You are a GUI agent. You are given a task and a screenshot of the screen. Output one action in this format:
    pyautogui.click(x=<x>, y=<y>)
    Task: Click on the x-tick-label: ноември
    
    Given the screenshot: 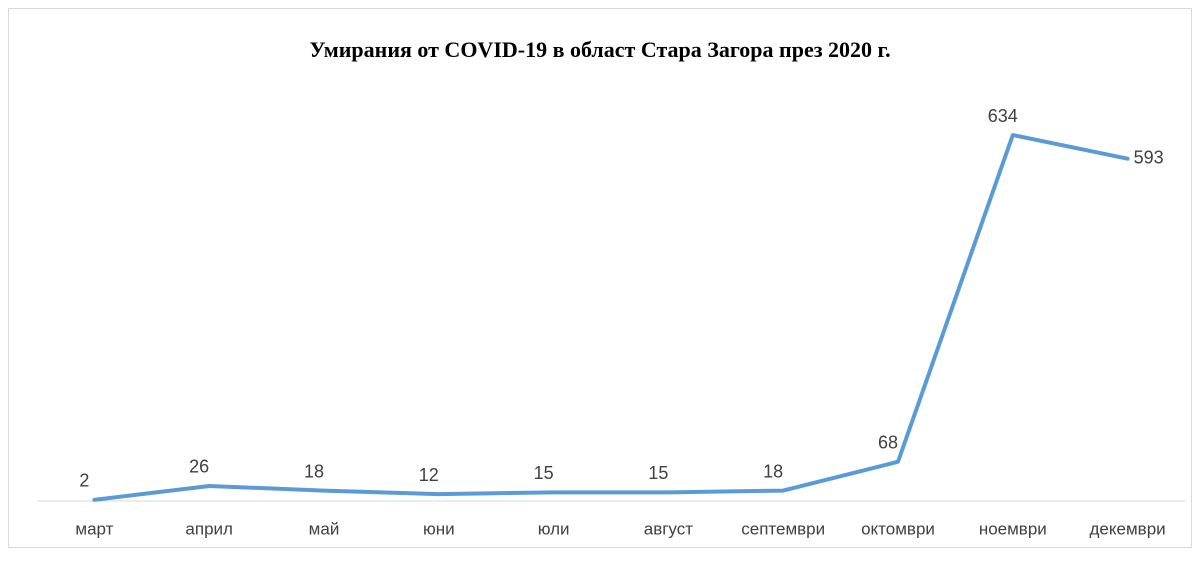 What is the action you would take?
    pyautogui.click(x=1013, y=528)
    